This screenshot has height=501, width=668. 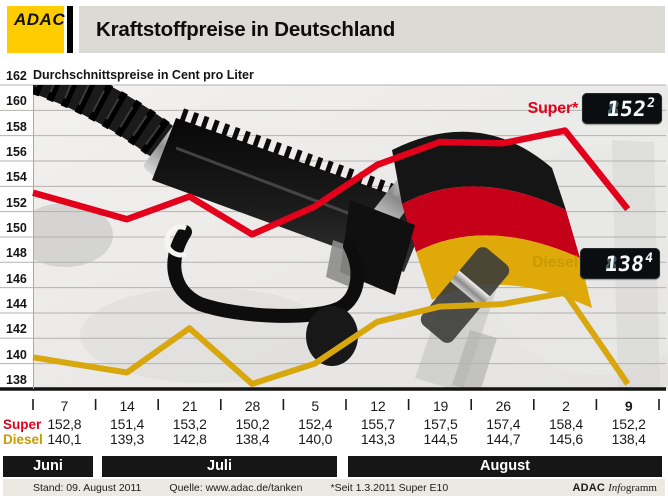 What do you see at coordinates (315, 406) in the screenshot?
I see `date-label: 5` at bounding box center [315, 406].